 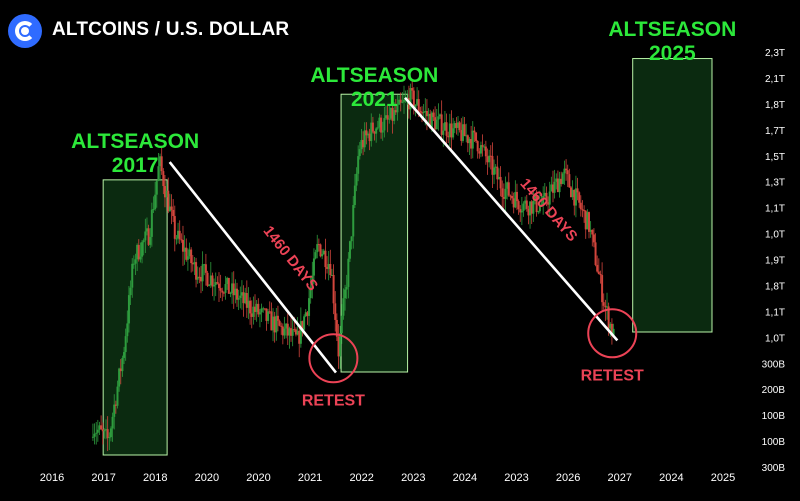 What do you see at coordinates (620, 478) in the screenshot?
I see `x-tick-label: 2027` at bounding box center [620, 478].